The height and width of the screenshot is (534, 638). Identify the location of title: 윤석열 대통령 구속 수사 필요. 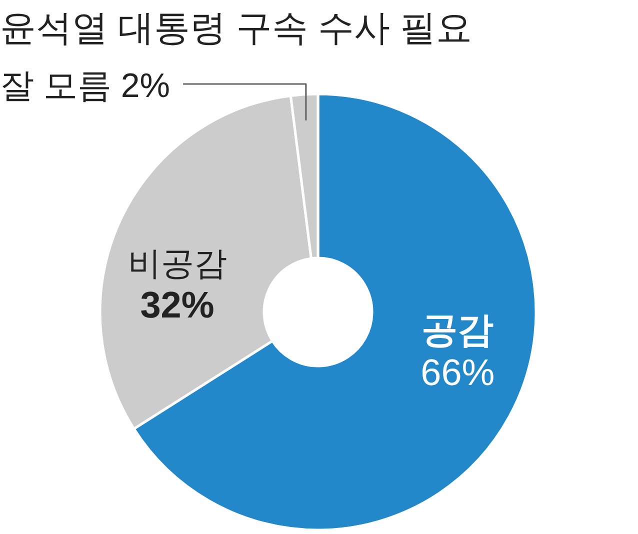
(236, 27).